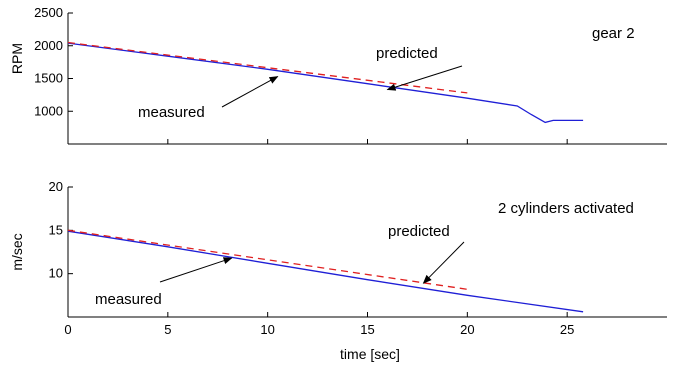 Image resolution: width=673 pixels, height=370 pixels. What do you see at coordinates (267, 259) in the screenshot?
I see `predicted-series-line` at bounding box center [267, 259].